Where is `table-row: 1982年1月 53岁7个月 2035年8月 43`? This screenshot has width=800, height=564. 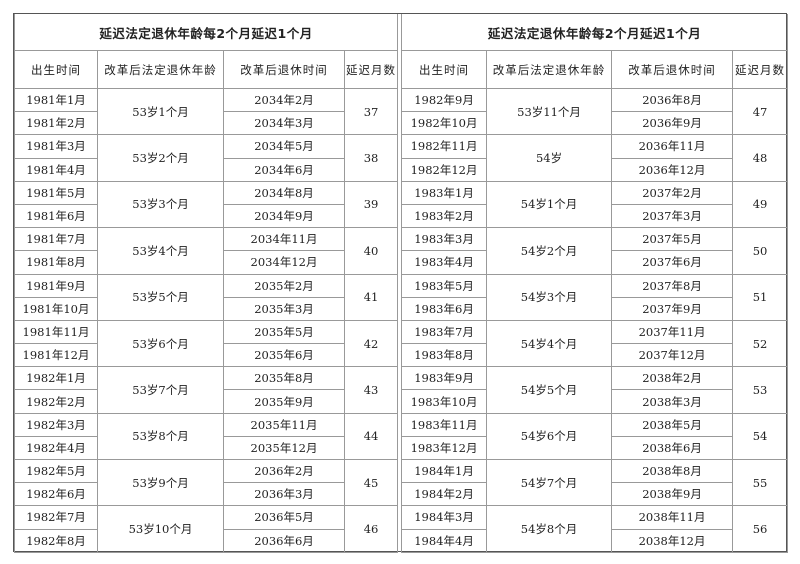
table-row: 1982年1月 53岁7个月 2035年8月 43 is located at coordinates (206, 390).